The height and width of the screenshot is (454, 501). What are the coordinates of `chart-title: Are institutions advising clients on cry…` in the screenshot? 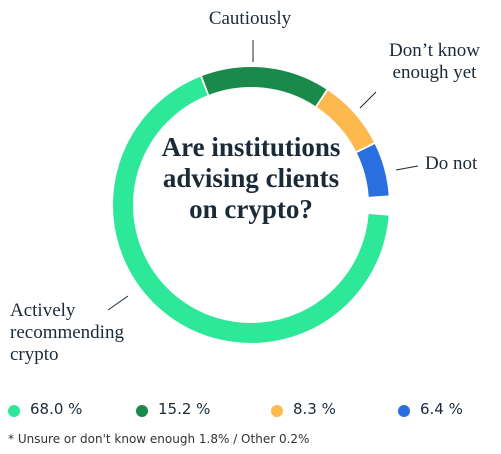 It's located at (251, 178).